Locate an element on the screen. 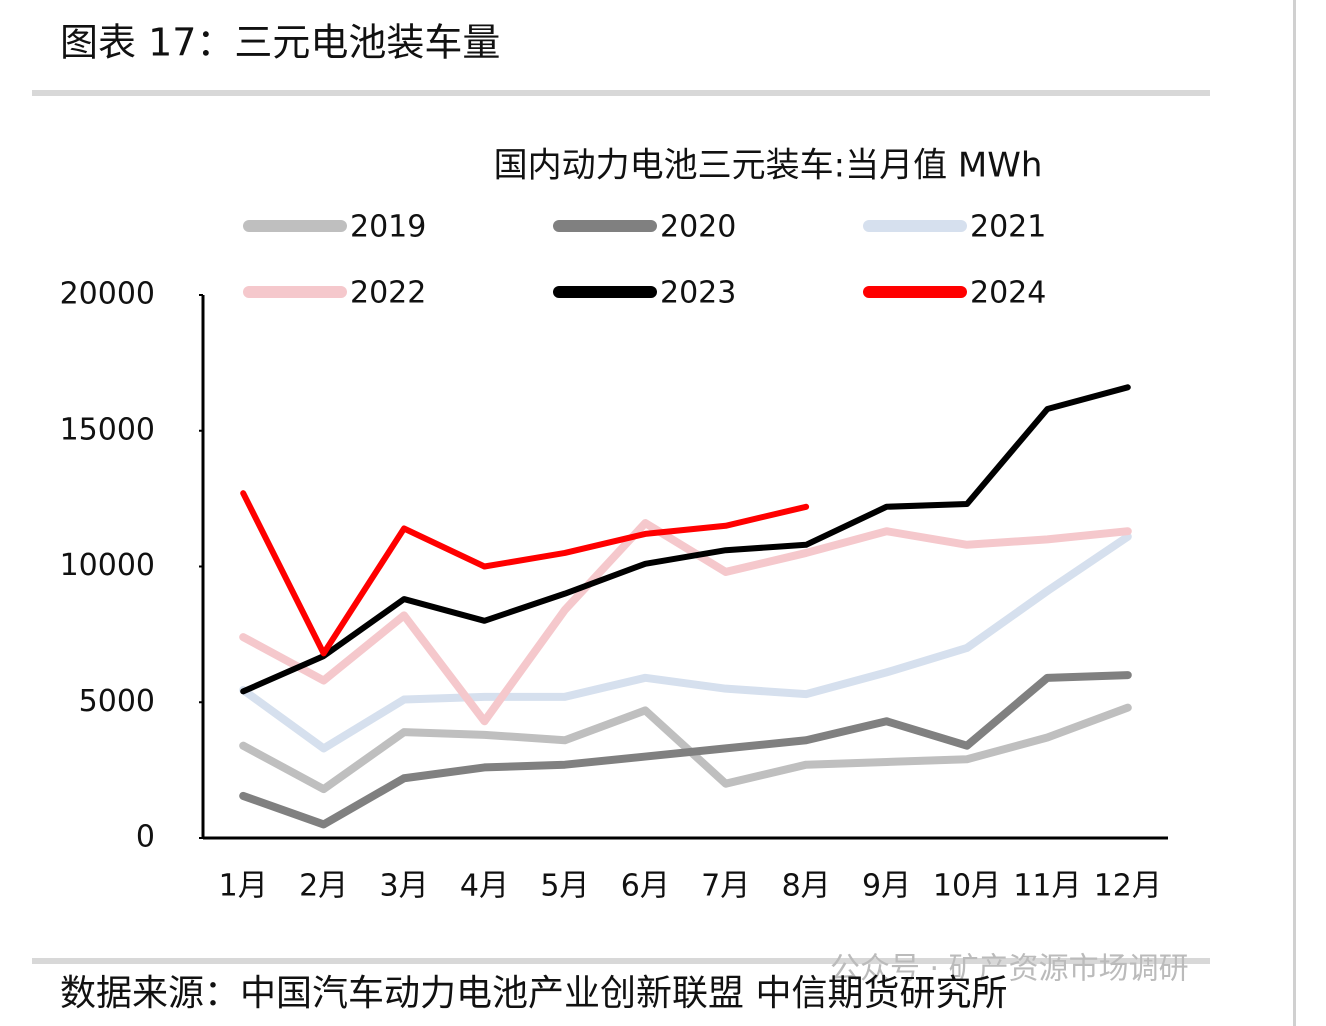 The width and height of the screenshot is (1326, 1026). y-tick-label: 0 is located at coordinates (145, 837).